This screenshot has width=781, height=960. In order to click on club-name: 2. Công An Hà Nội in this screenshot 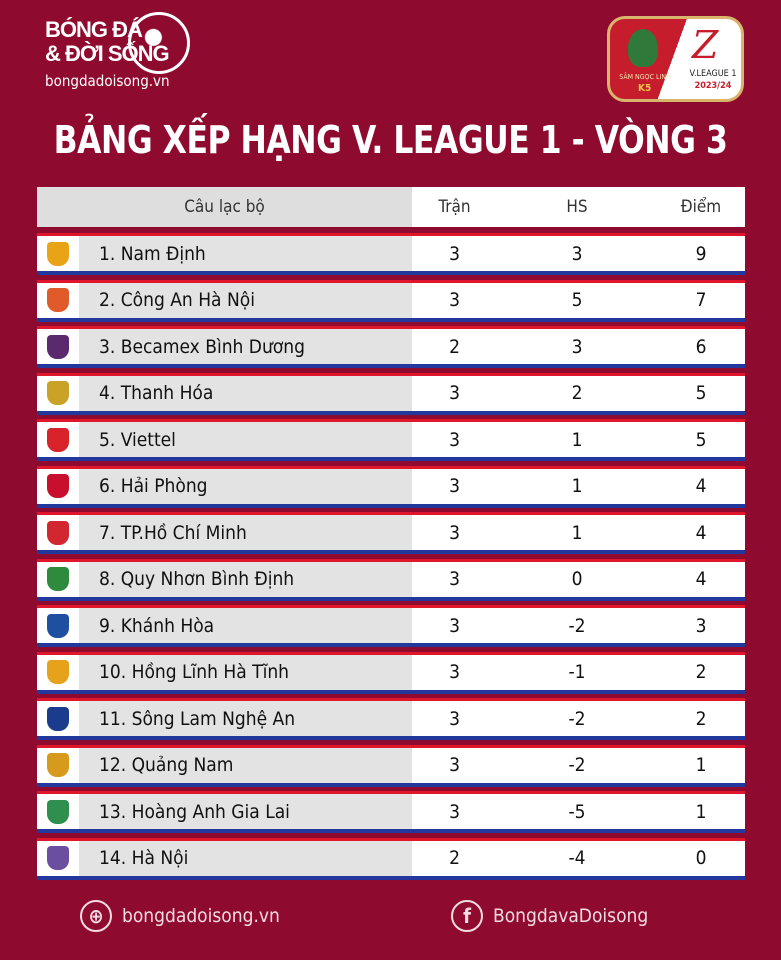, I will do `click(245, 300)`.